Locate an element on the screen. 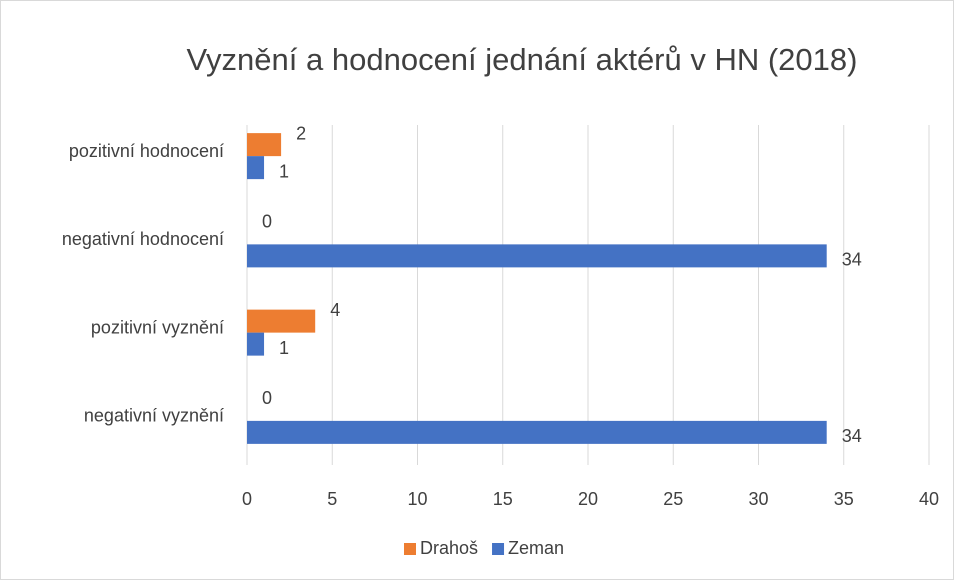 The height and width of the screenshot is (581, 955). data-label: 4 is located at coordinates (335, 310).